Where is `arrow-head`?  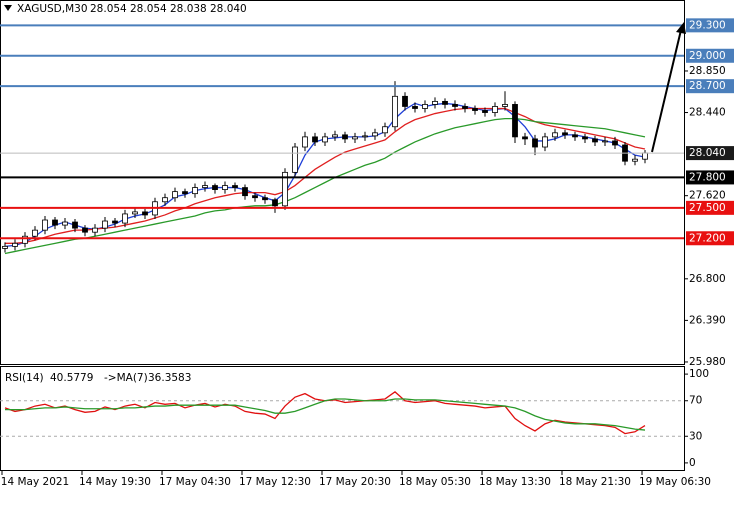
arrow-head is located at coordinates (681, 28).